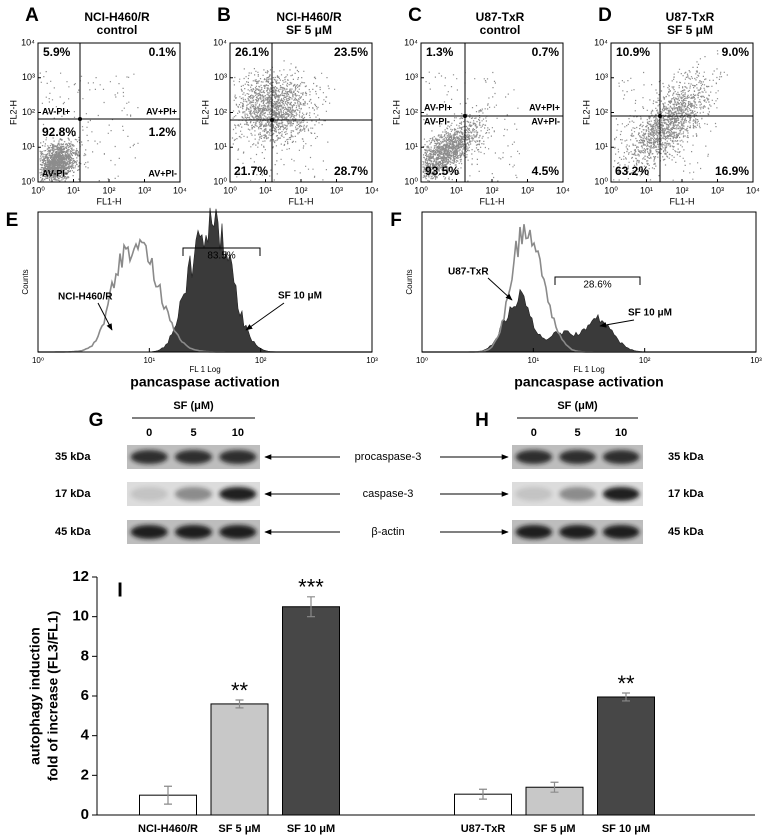 The width and height of the screenshot is (764, 840). I want to click on quadrant-percent: 0.1%, so click(163, 52).